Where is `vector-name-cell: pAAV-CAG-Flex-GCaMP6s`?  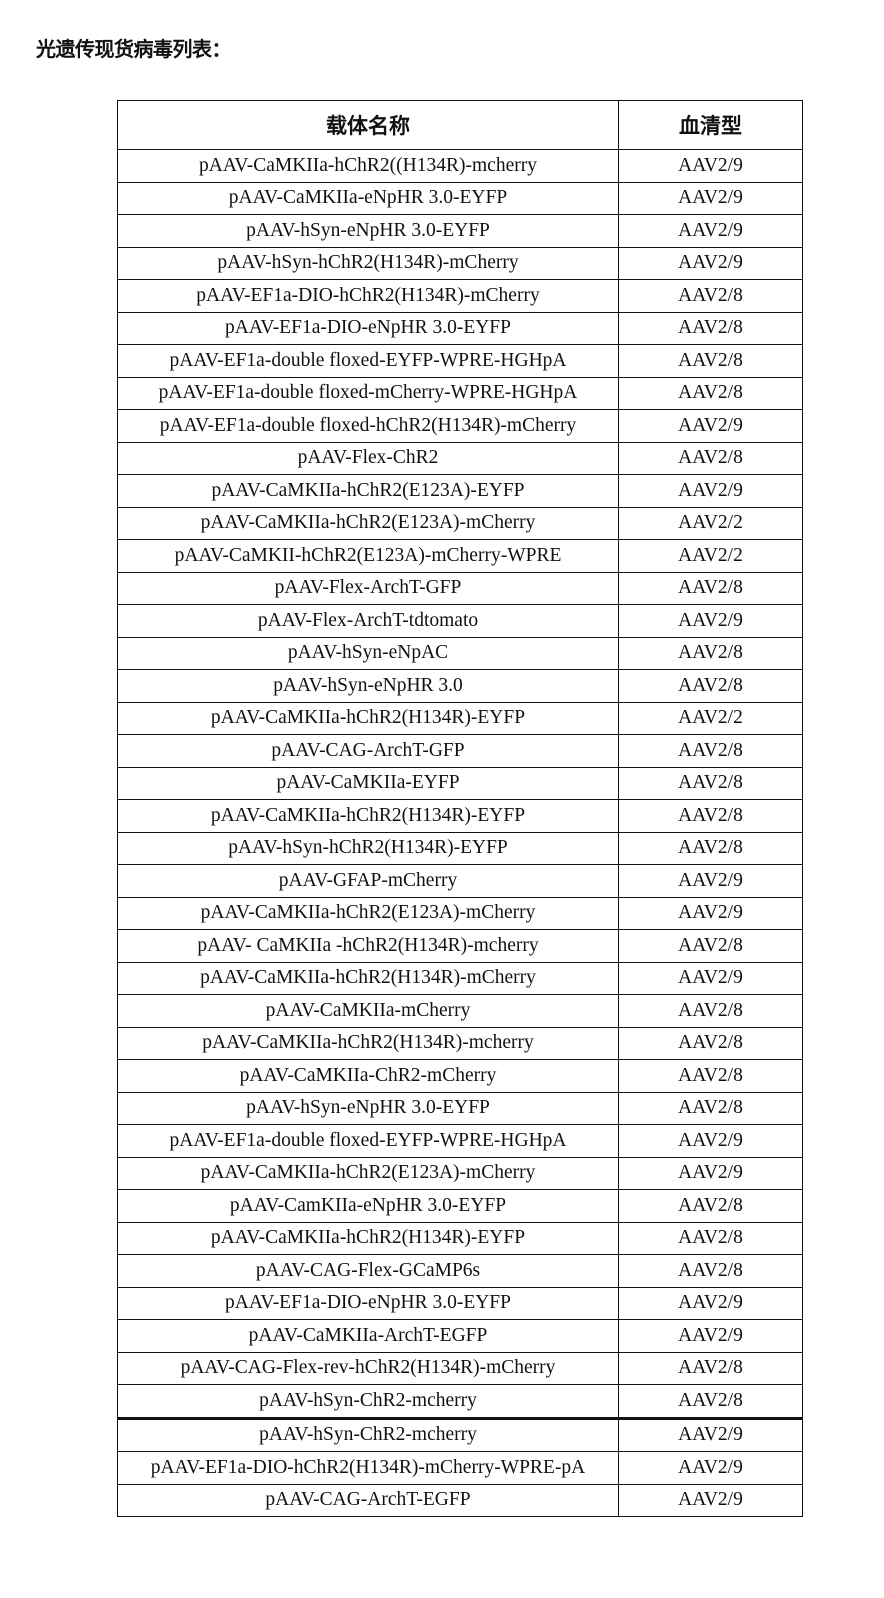 vector-name-cell: pAAV-CAG-Flex-GCaMP6s is located at coordinates (368, 1271).